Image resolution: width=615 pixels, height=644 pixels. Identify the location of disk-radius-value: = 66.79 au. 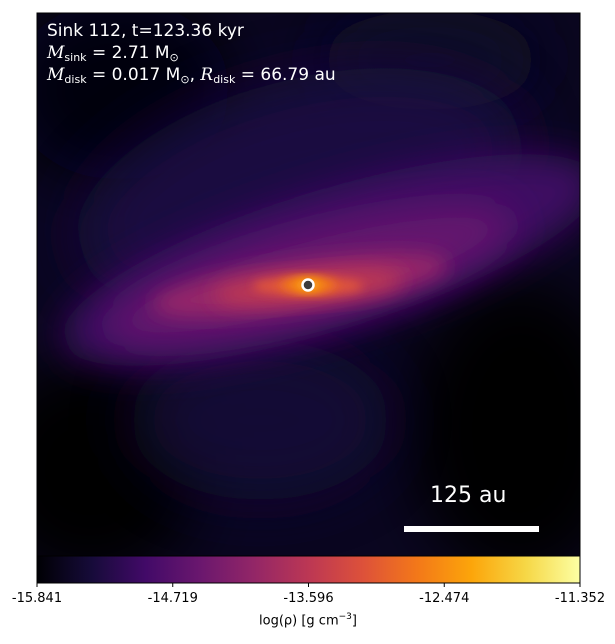
(285, 75).